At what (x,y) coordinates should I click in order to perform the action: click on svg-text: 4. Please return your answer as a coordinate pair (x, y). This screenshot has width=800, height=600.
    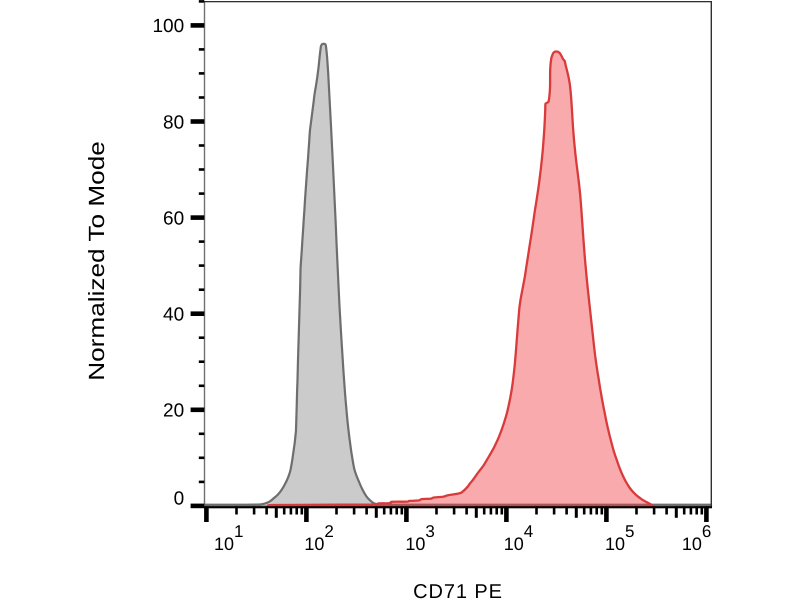
    Looking at the image, I should click on (528, 531).